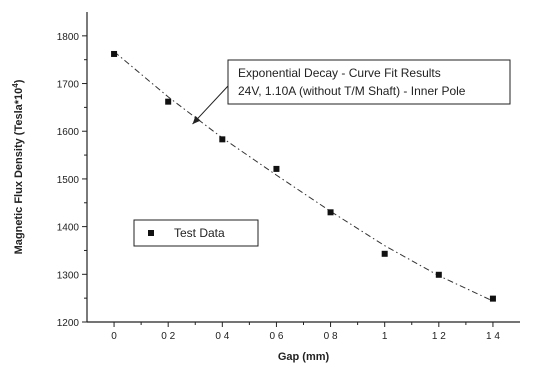 The height and width of the screenshot is (374, 547). What do you see at coordinates (68, 323) in the screenshot?
I see `y-tick-label: 1200` at bounding box center [68, 323].